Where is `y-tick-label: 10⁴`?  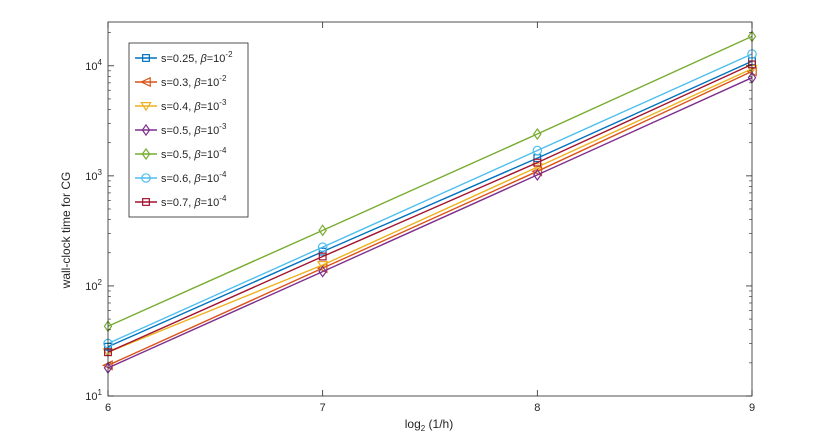 y-tick-label: 10⁴ is located at coordinates (93, 65).